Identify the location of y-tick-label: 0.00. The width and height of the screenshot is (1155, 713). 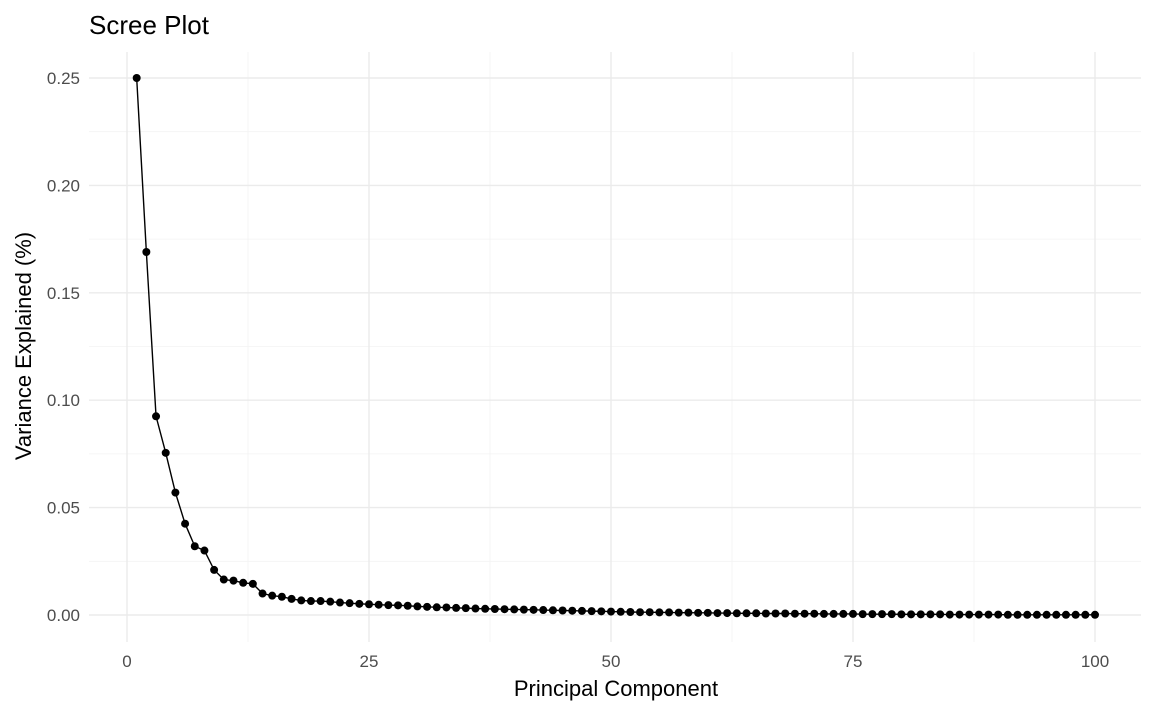
(63, 615).